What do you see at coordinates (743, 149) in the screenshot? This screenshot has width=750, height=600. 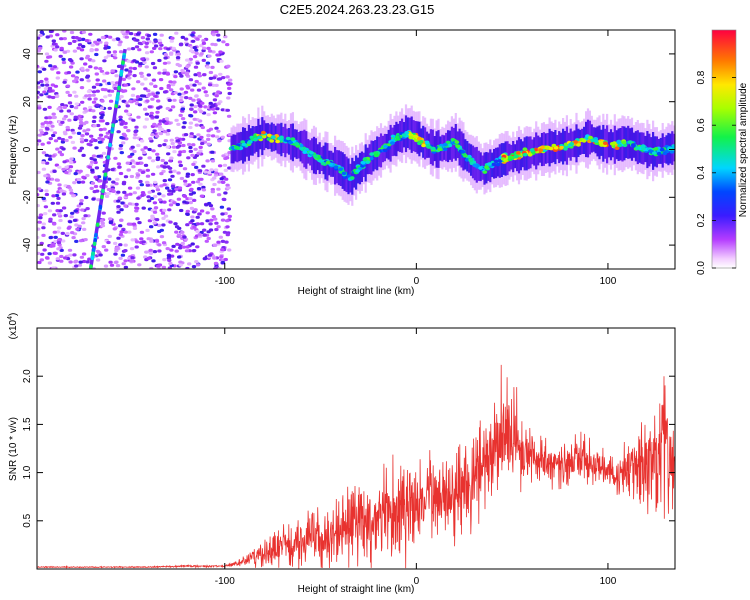 I see `colorbar-label: Normalized spectral amplitude` at bounding box center [743, 149].